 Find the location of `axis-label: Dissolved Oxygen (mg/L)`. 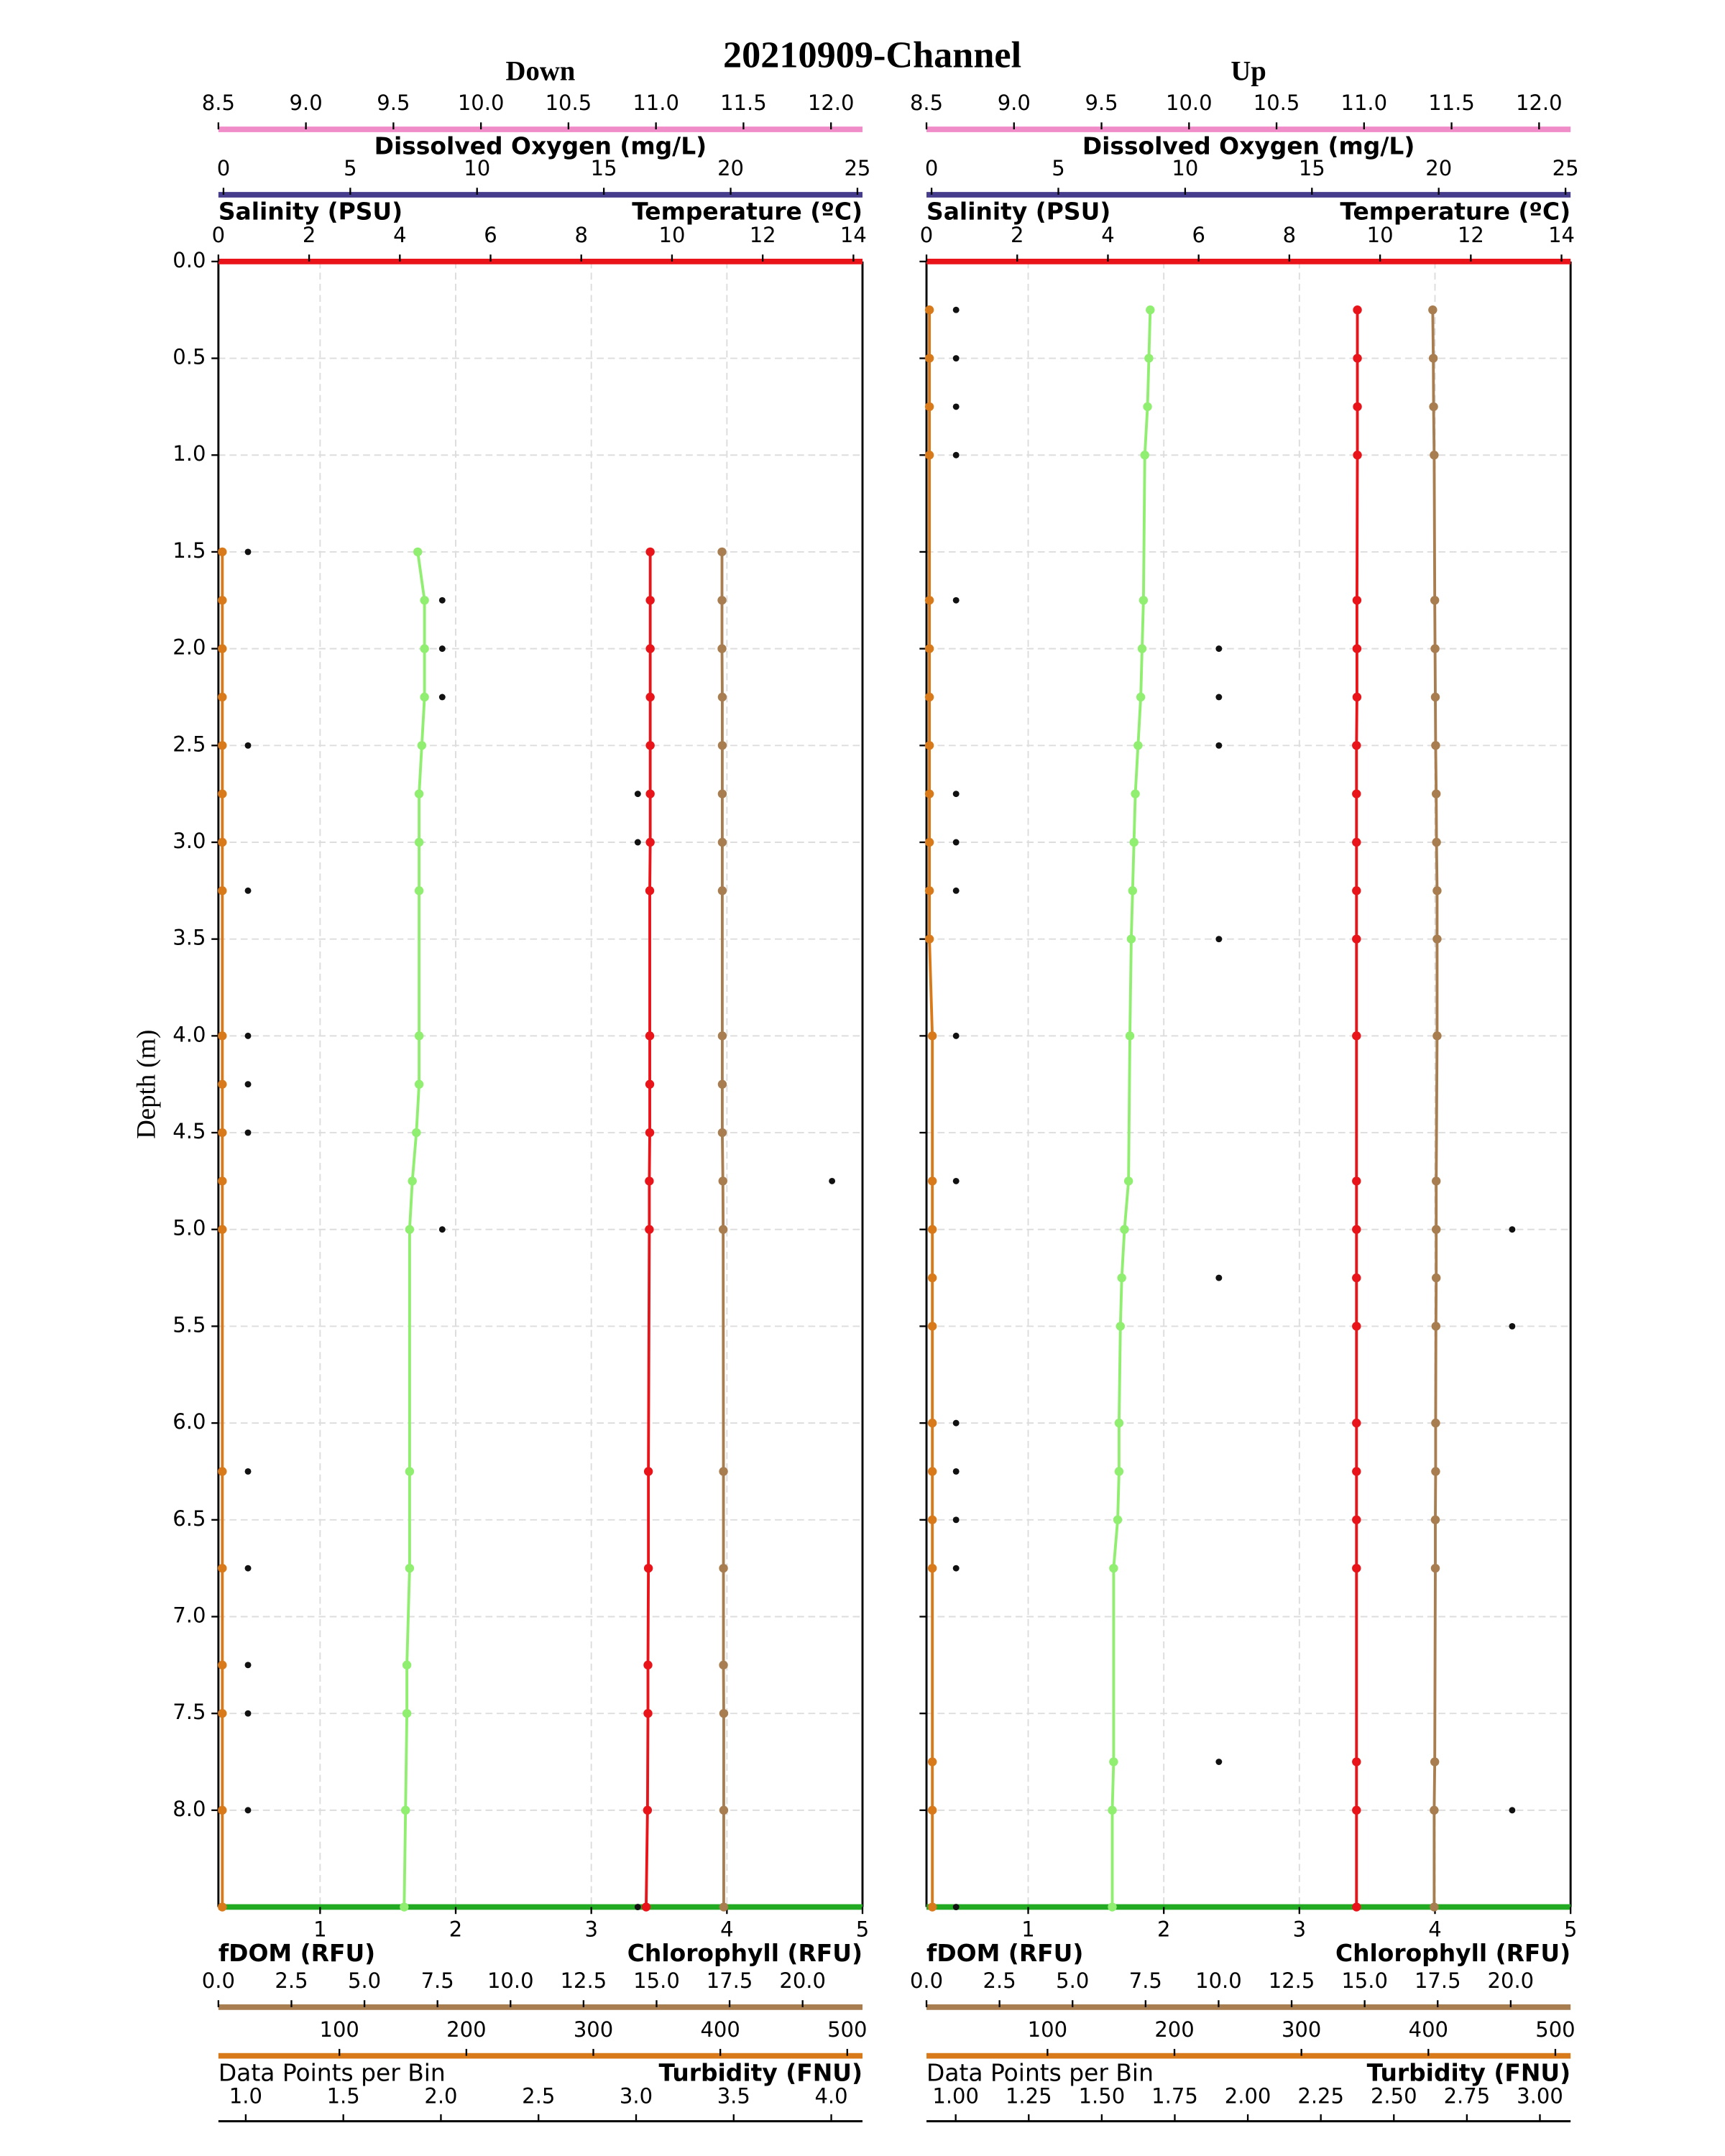

axis-label: Dissolved Oxygen (mg/L) is located at coordinates (540, 146).